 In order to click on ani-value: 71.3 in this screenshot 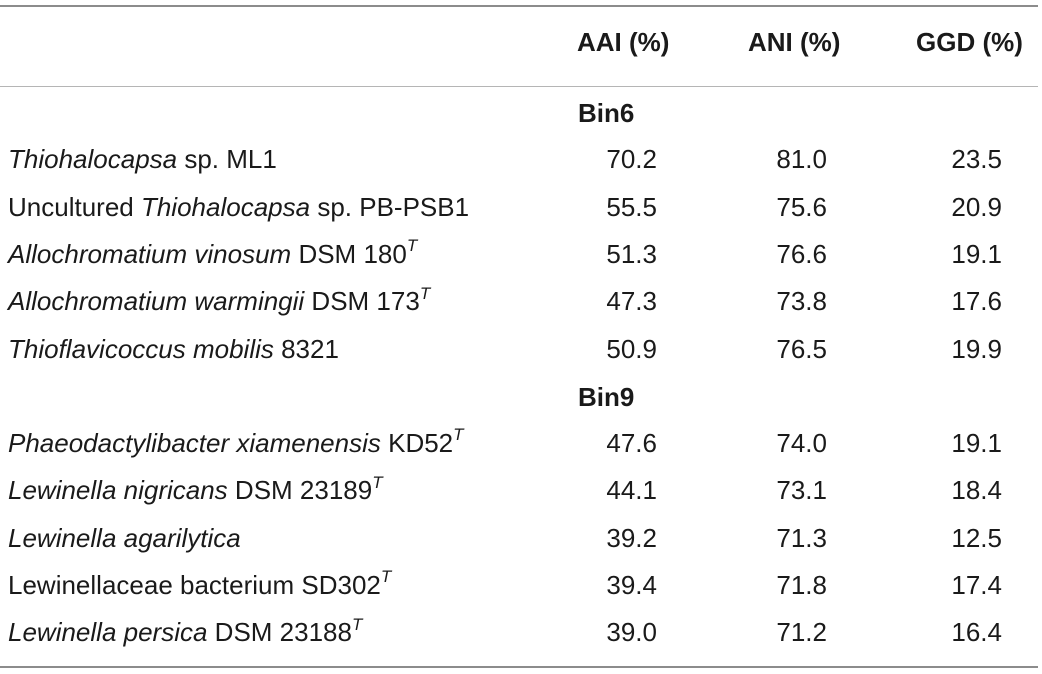, I will do `click(801, 537)`.